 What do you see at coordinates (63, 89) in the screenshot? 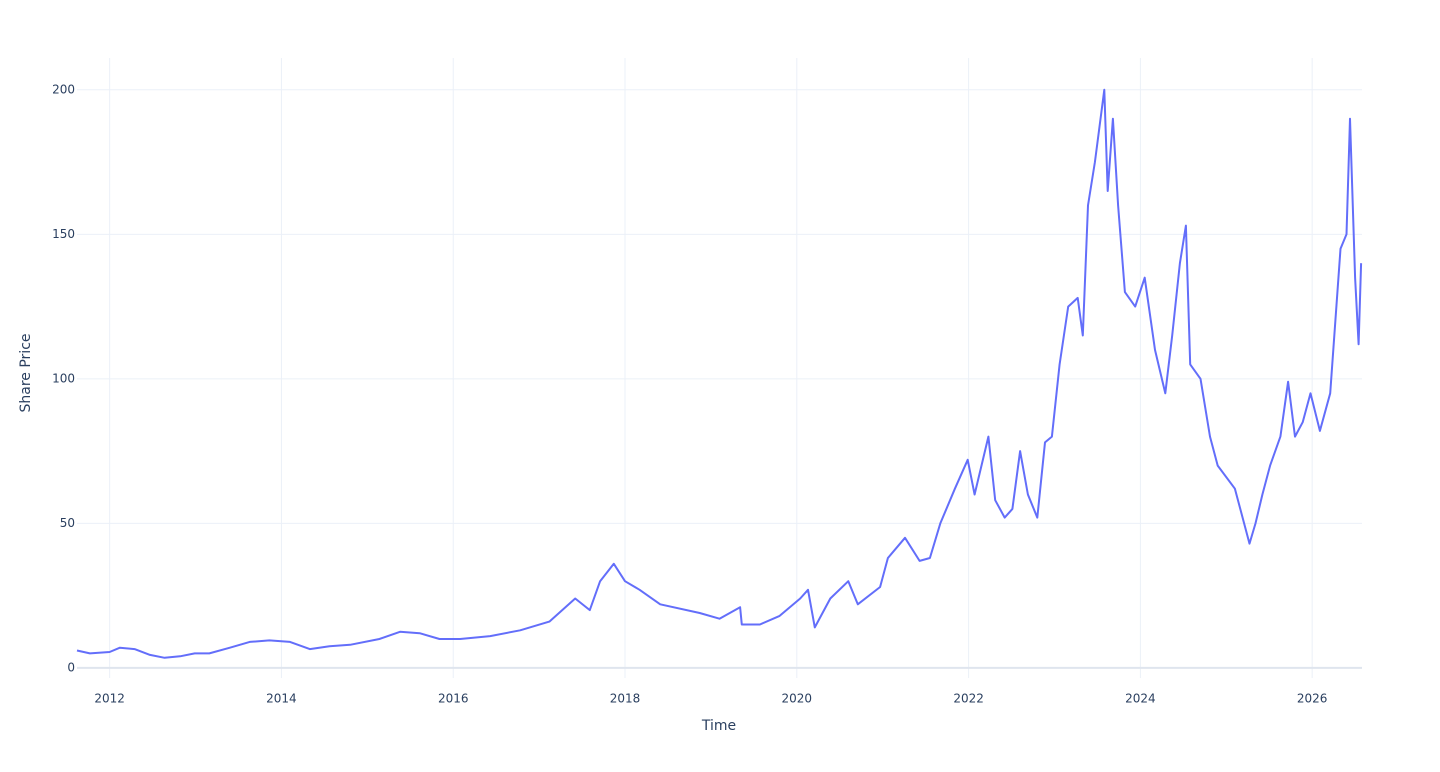
I see `y-tick-label: 200` at bounding box center [63, 89].